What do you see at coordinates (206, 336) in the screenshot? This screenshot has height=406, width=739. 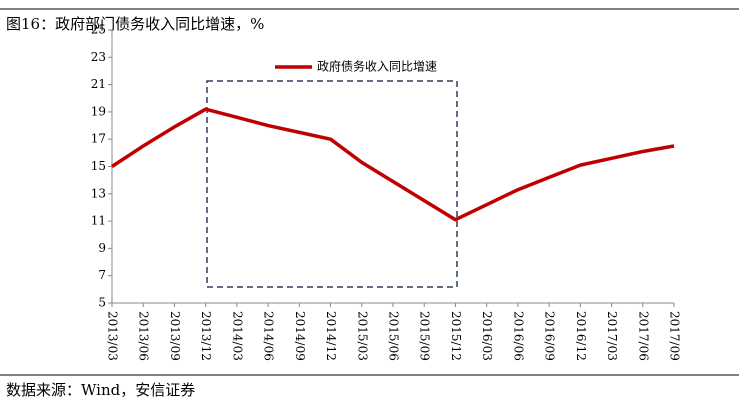 I see `x-tick-label: 2013/12` at bounding box center [206, 336].